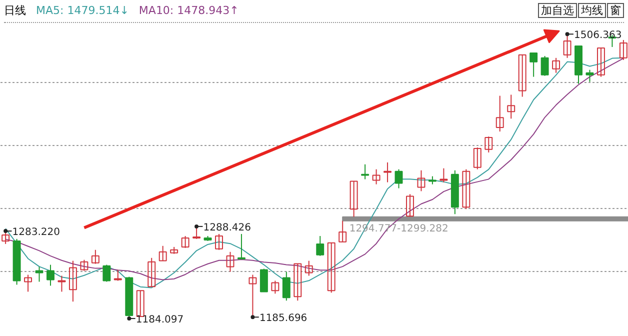 The width and height of the screenshot is (628, 336). I want to click on annotation: 1185.696, so click(283, 318).